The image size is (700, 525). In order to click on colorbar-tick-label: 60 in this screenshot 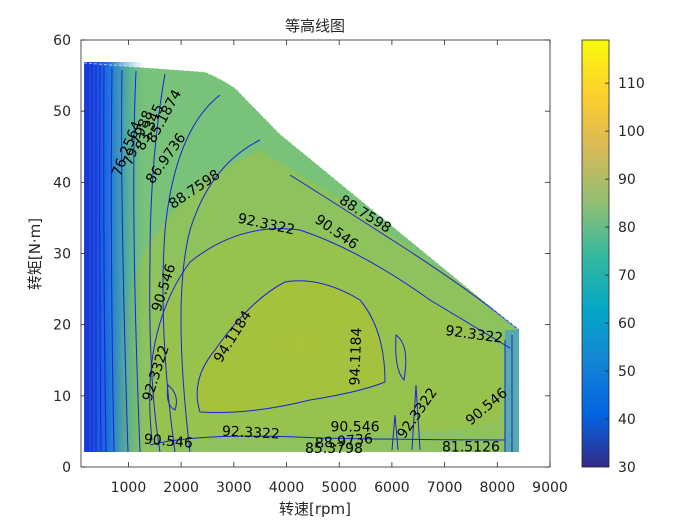, I will do `click(627, 324)`.